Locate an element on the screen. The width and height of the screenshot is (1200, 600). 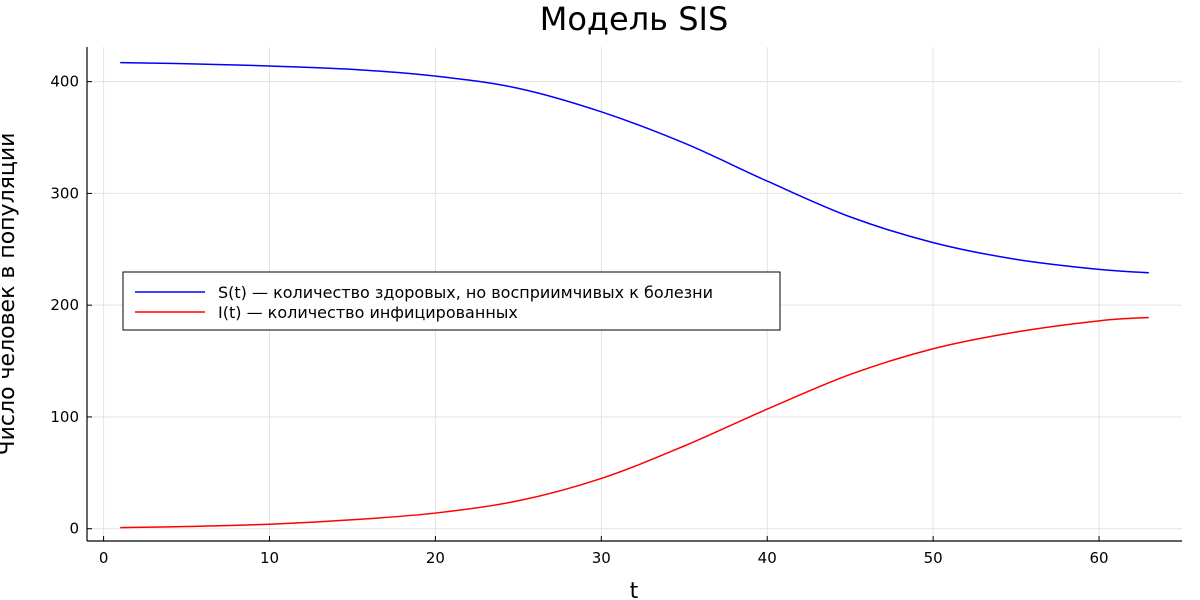
legend-entry-label: I(t) — количество инфицированных is located at coordinates (368, 312).